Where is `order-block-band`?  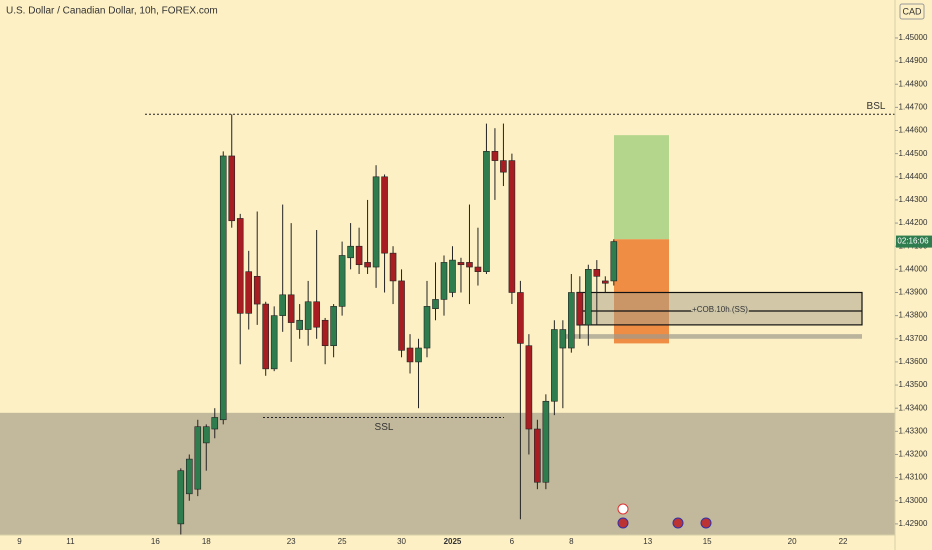 order-block-band is located at coordinates (711, 336).